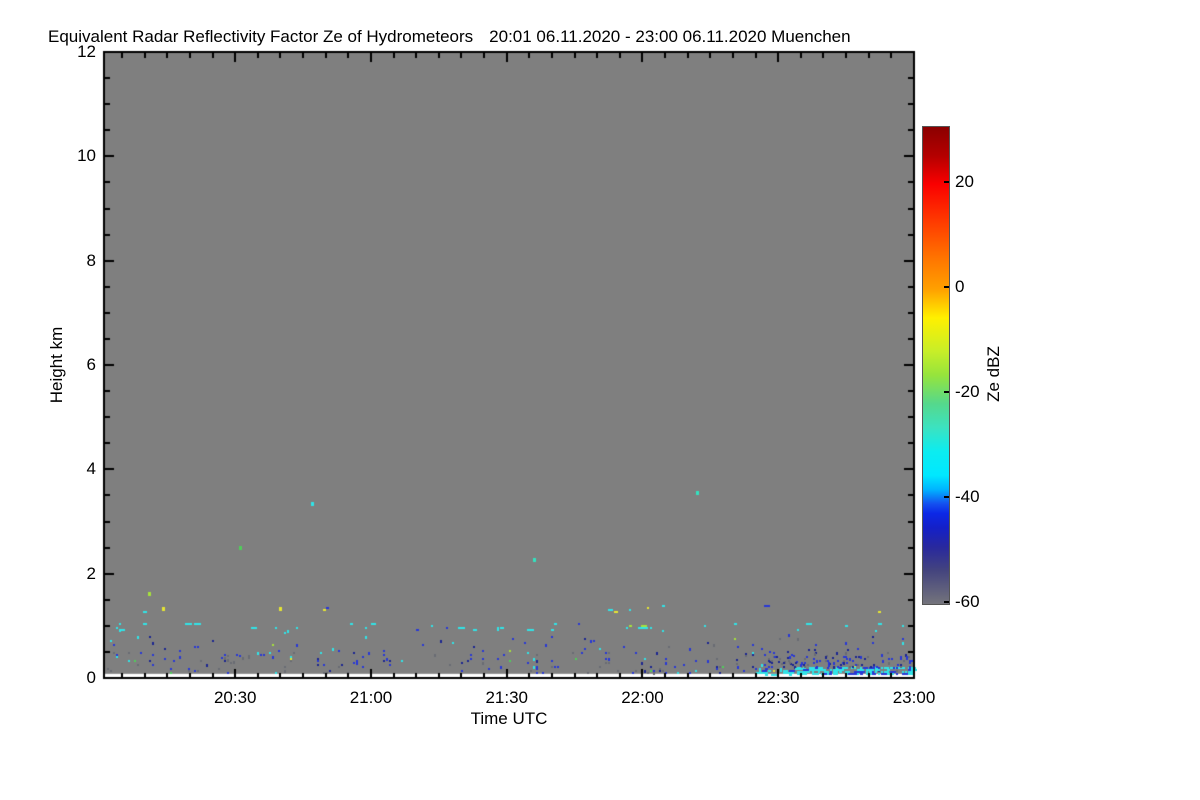  What do you see at coordinates (960, 287) in the screenshot?
I see `colorbar-tick-label: 0` at bounding box center [960, 287].